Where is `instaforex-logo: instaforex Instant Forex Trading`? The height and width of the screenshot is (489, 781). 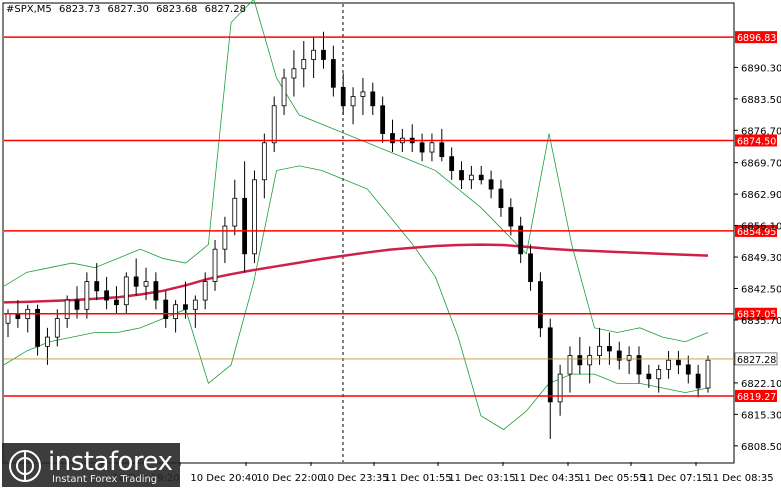 instaforex-logo: instaforex Instant Forex Trading is located at coordinates (91, 465).